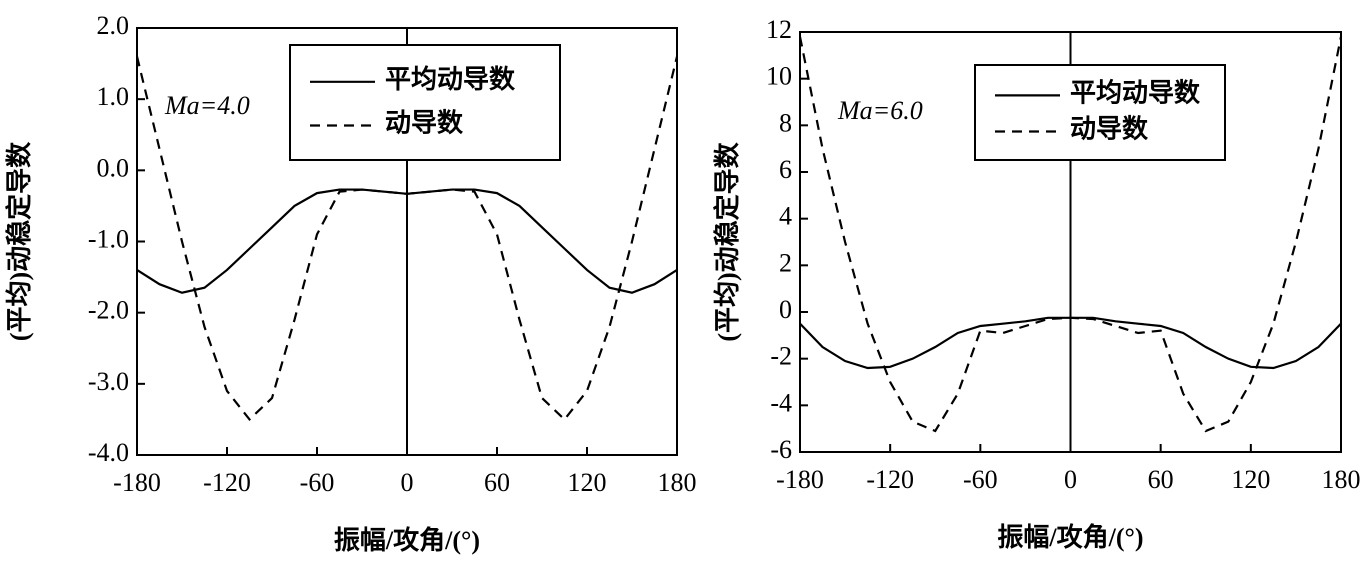 The width and height of the screenshot is (1368, 573). I want to click on annotation: Ma=6.0, so click(880, 110).